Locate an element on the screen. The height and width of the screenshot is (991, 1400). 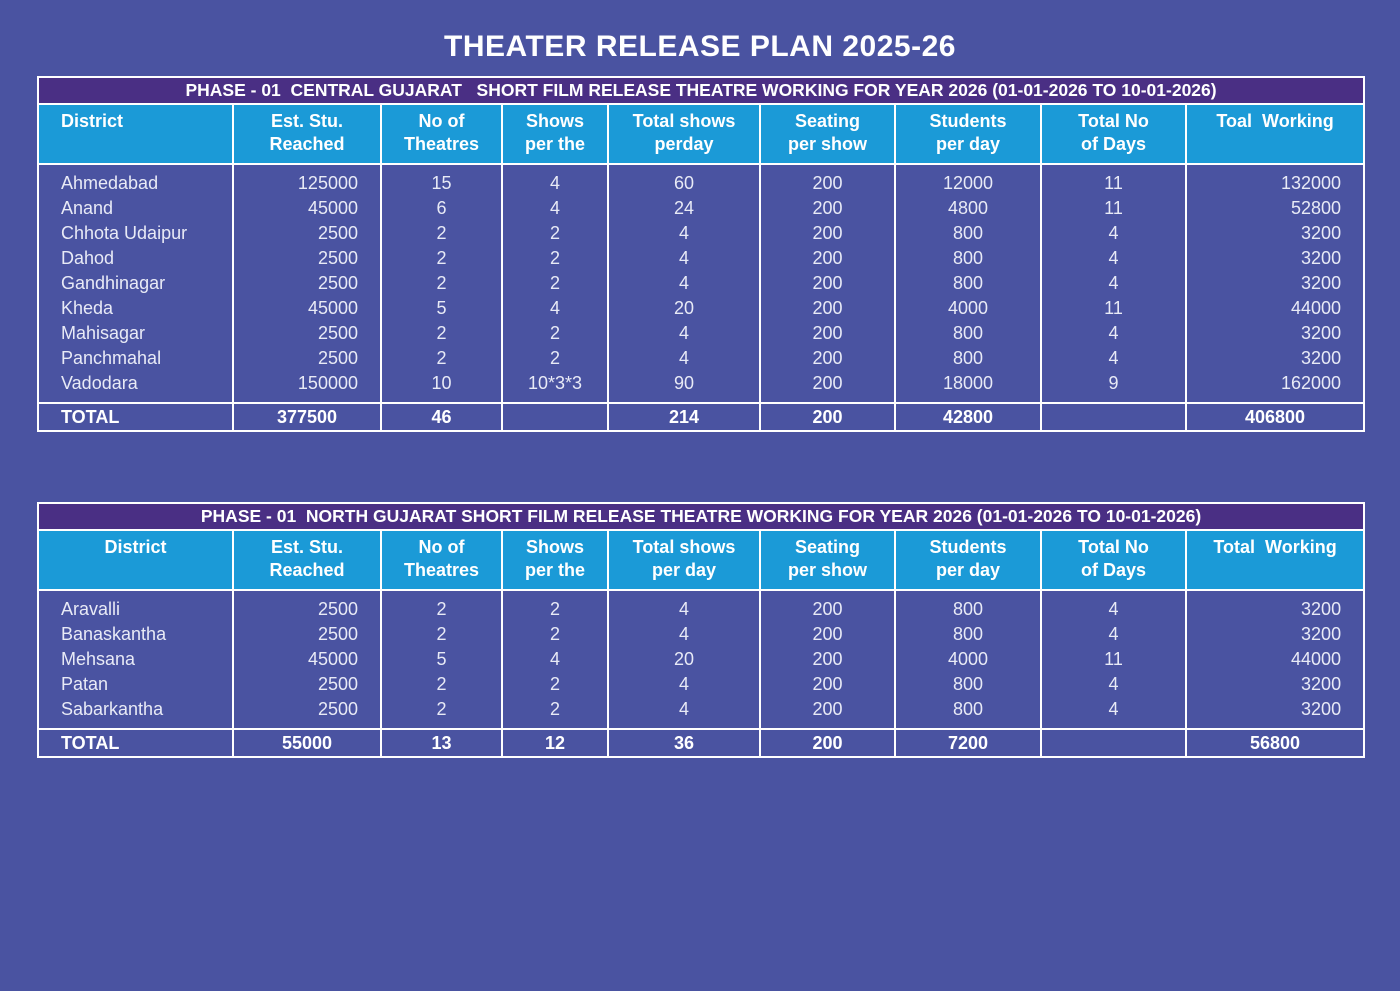
table-cell: 10 is located at coordinates (441, 387).